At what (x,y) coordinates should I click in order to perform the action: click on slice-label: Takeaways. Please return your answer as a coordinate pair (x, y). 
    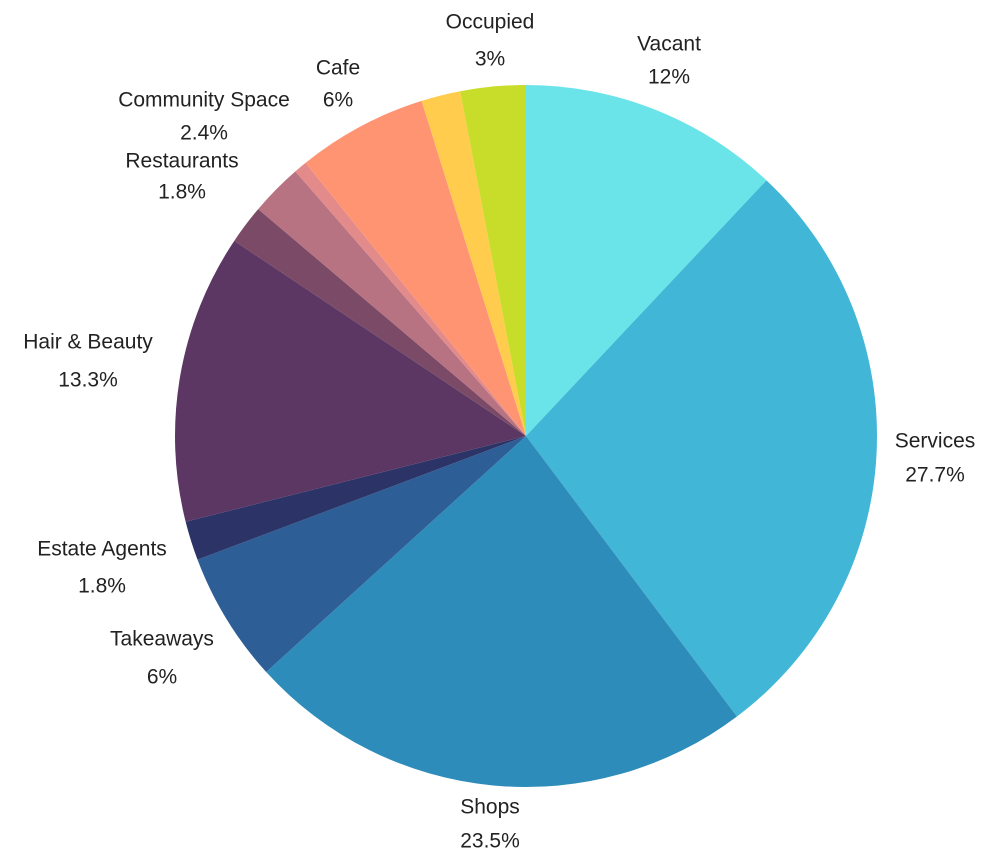
    Looking at the image, I should click on (162, 639).